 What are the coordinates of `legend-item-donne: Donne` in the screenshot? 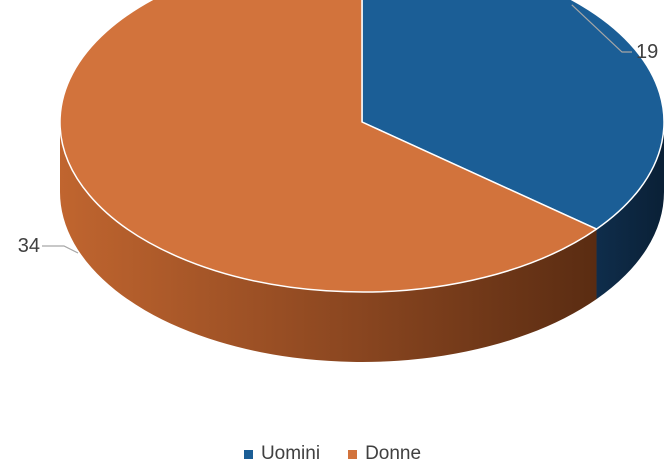 It's located at (384, 454).